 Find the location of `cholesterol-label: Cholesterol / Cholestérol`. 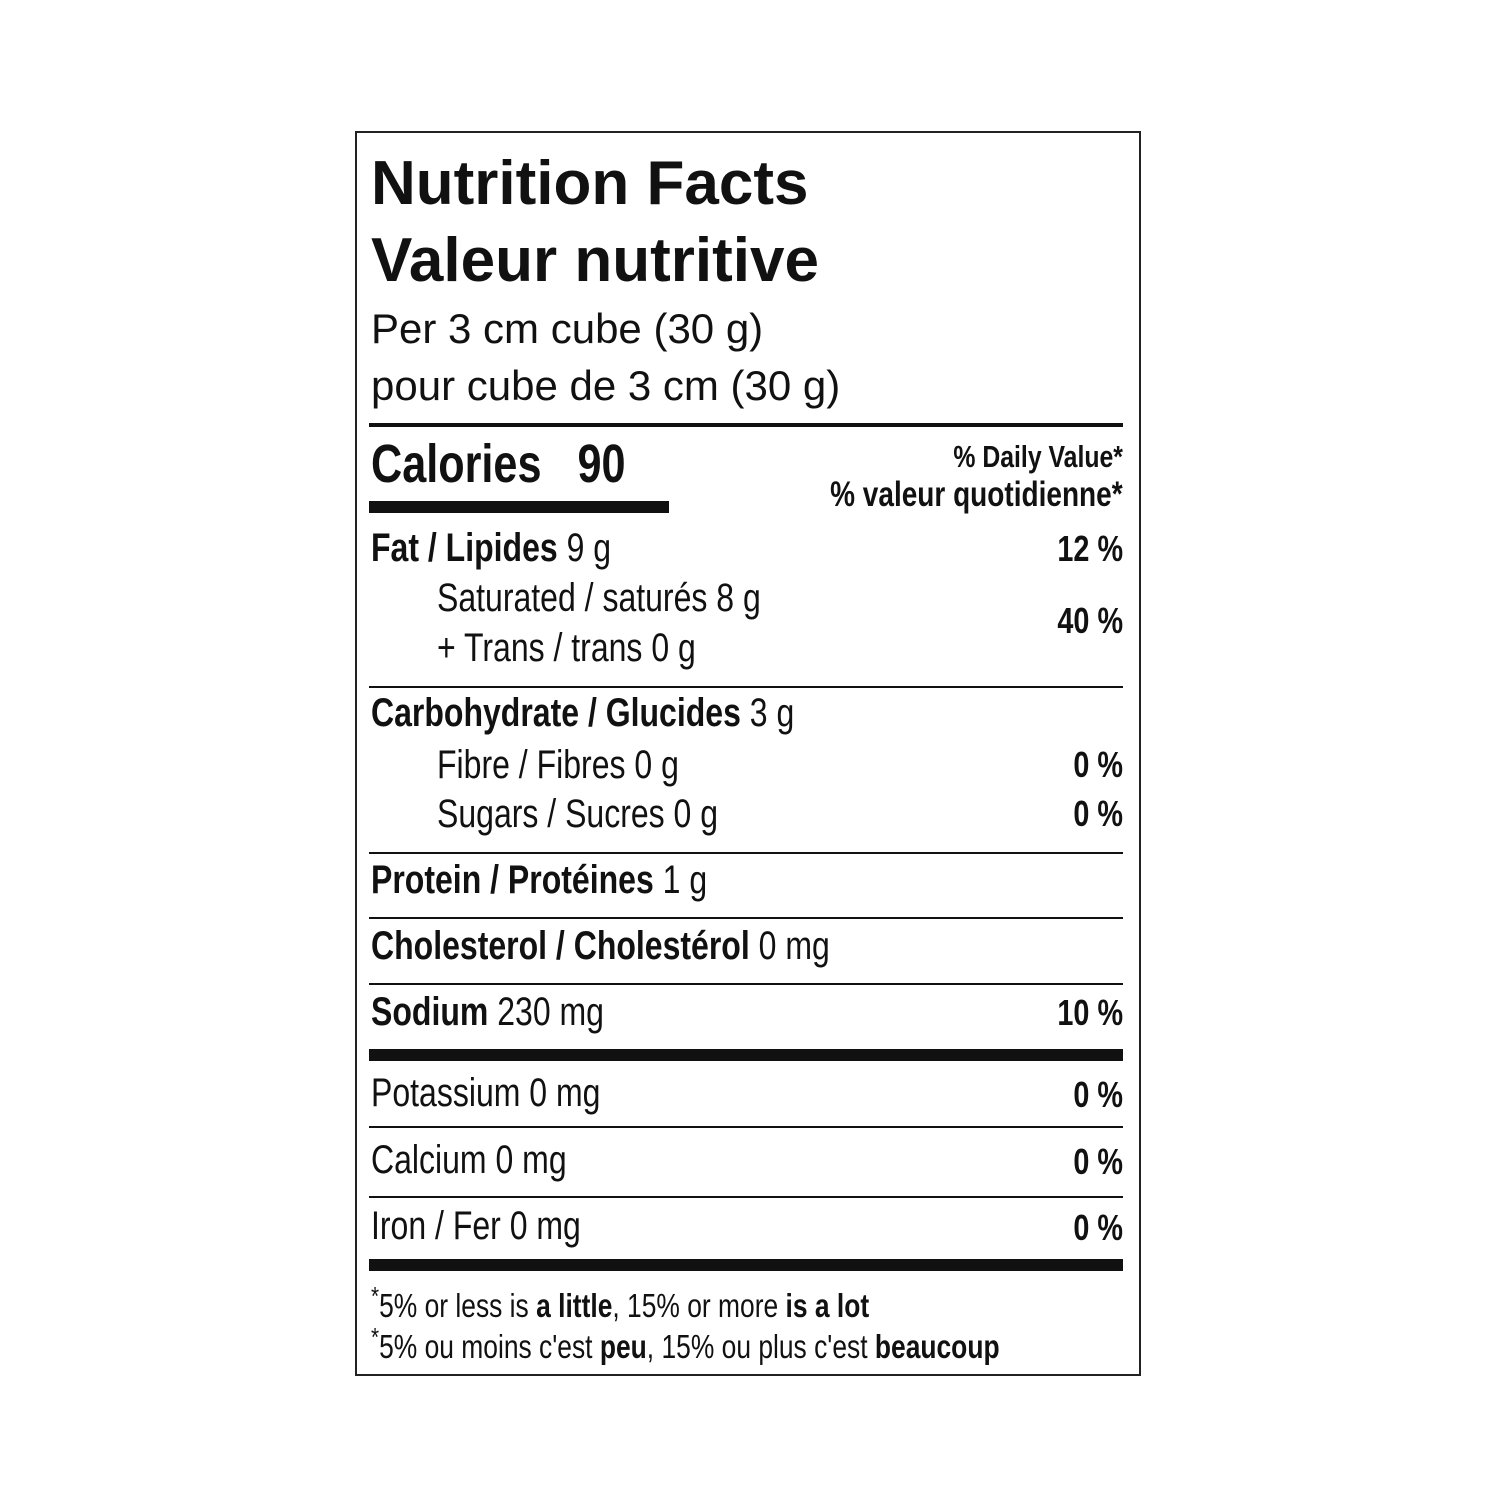

cholesterol-label: Cholesterol / Cholestérol is located at coordinates (560, 946).